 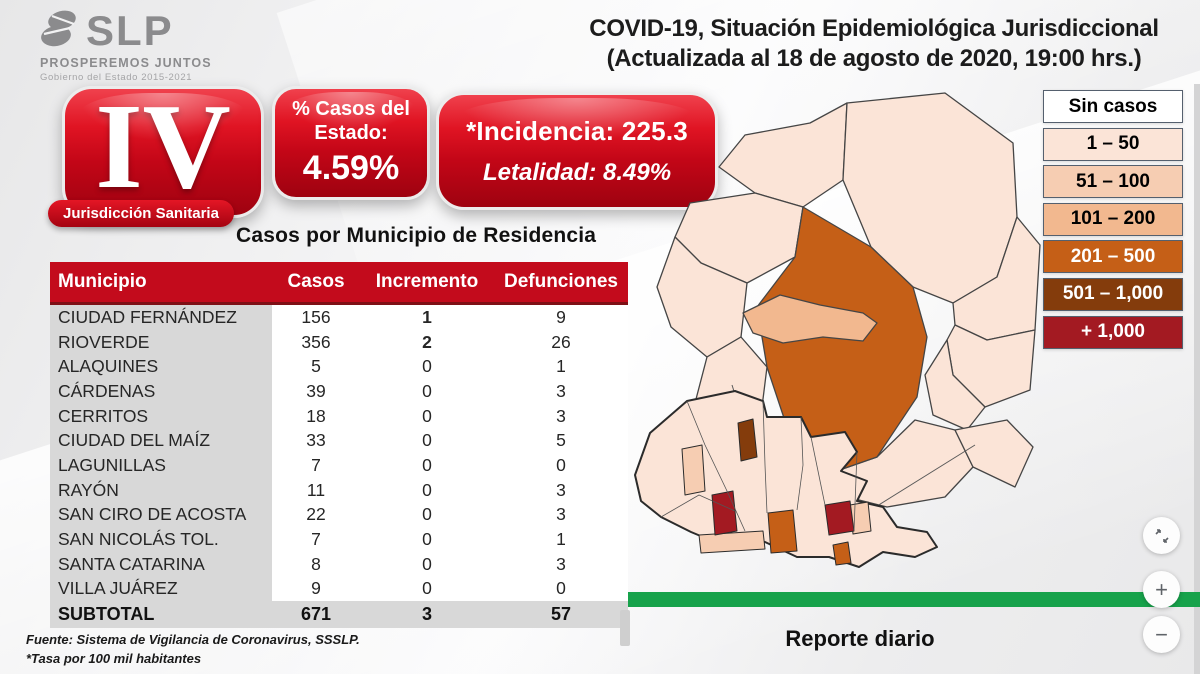 I want to click on table-row: CIUDAD DEL MAÍZ 33 0 5, so click(x=339, y=441).